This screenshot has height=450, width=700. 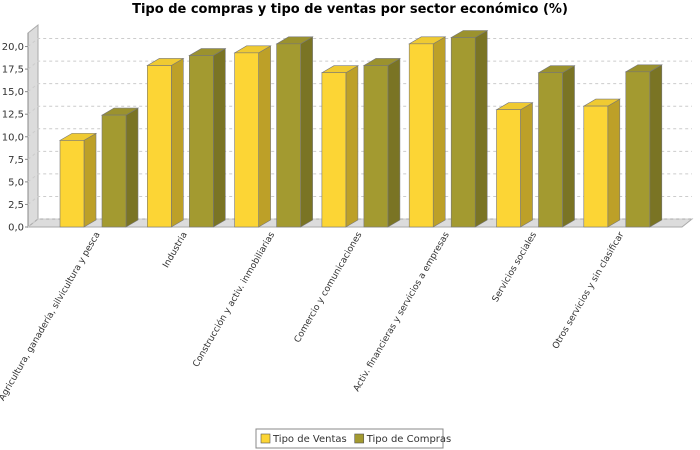 I want to click on y-tick-label: 5,0, so click(x=16, y=182).